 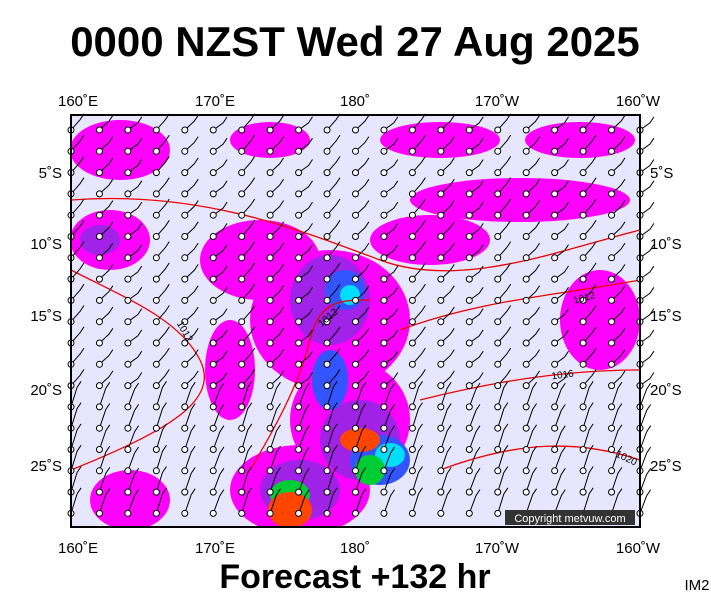 What do you see at coordinates (215, 548) in the screenshot?
I see `lon-label-bottom: 170˚E` at bounding box center [215, 548].